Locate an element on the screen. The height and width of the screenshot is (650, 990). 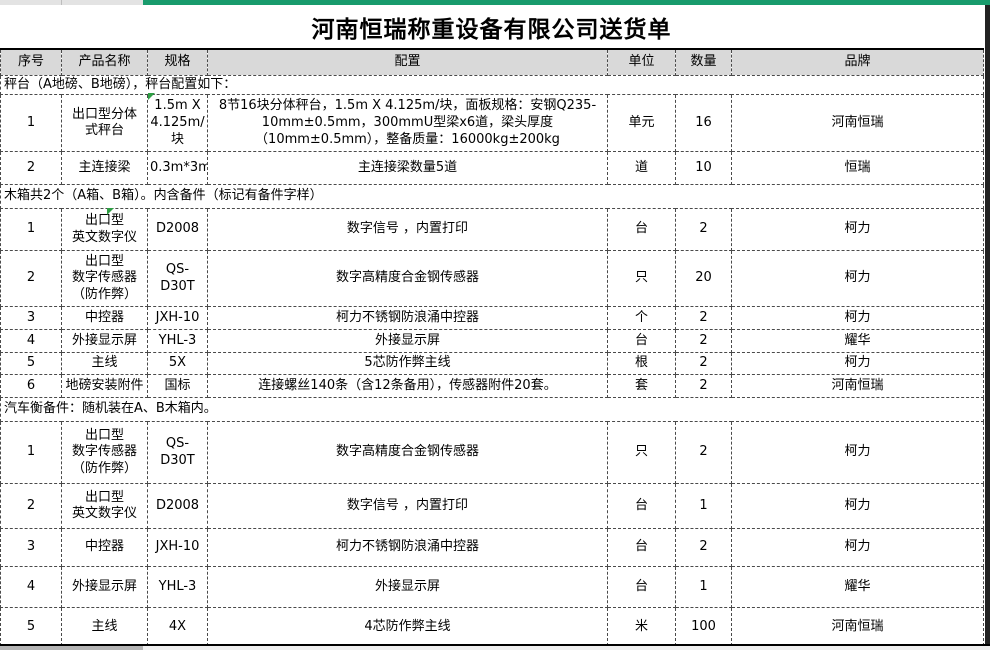
col-header-brand: 品牌 is located at coordinates (857, 62).